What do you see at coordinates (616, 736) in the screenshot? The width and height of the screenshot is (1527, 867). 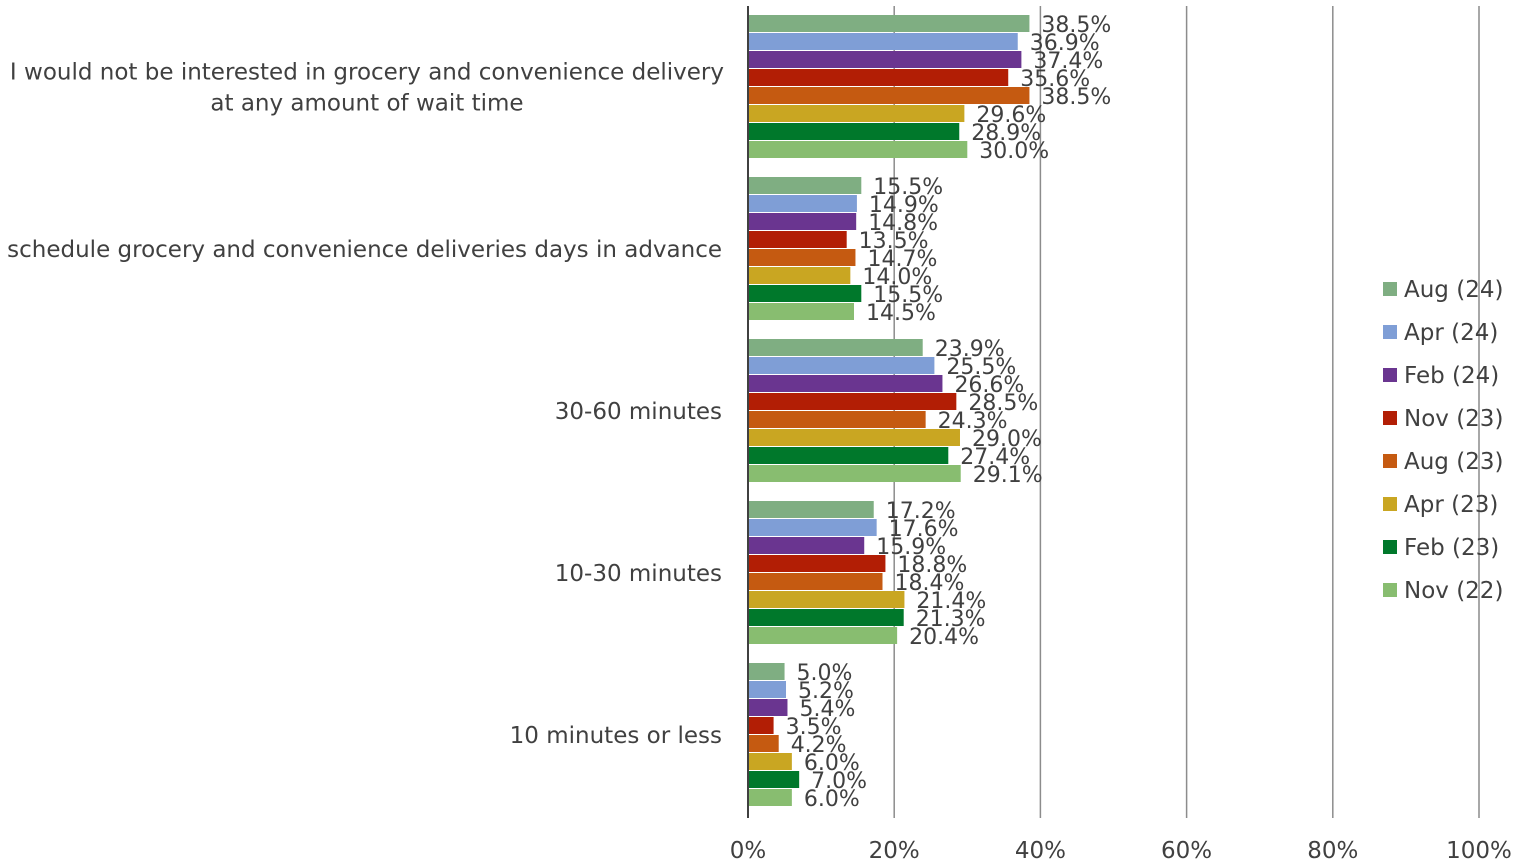 I see `category-label: 10 minutes or less` at bounding box center [616, 736].